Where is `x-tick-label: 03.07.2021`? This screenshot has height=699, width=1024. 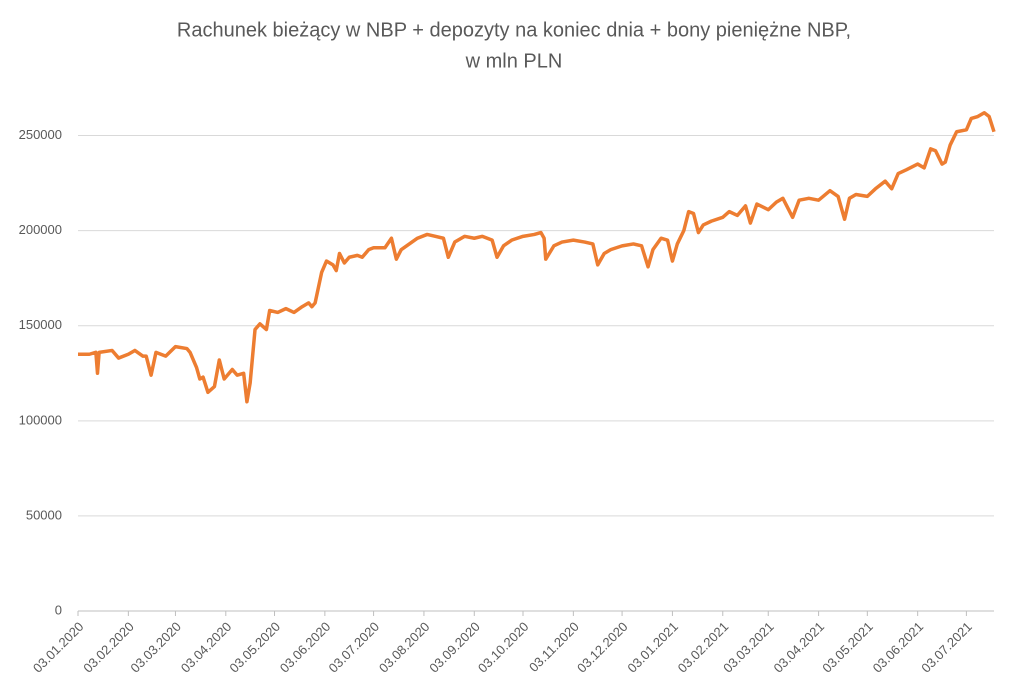 x-tick-label: 03.07.2021 is located at coordinates (946, 647).